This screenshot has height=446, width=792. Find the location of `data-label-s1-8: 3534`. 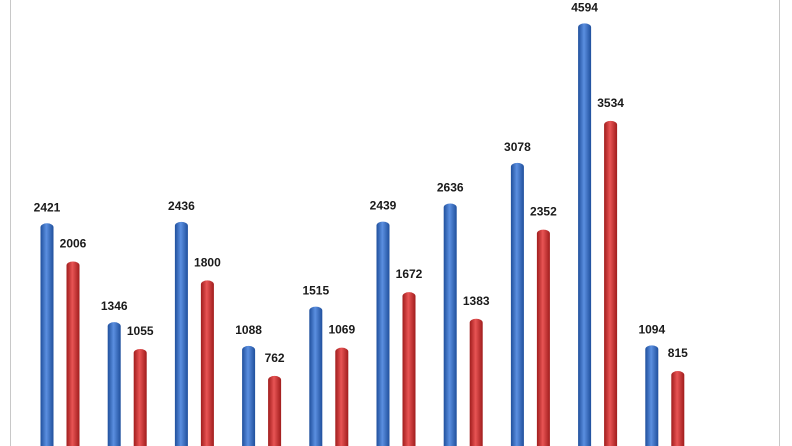

data-label-s1-8: 3534 is located at coordinates (610, 103).